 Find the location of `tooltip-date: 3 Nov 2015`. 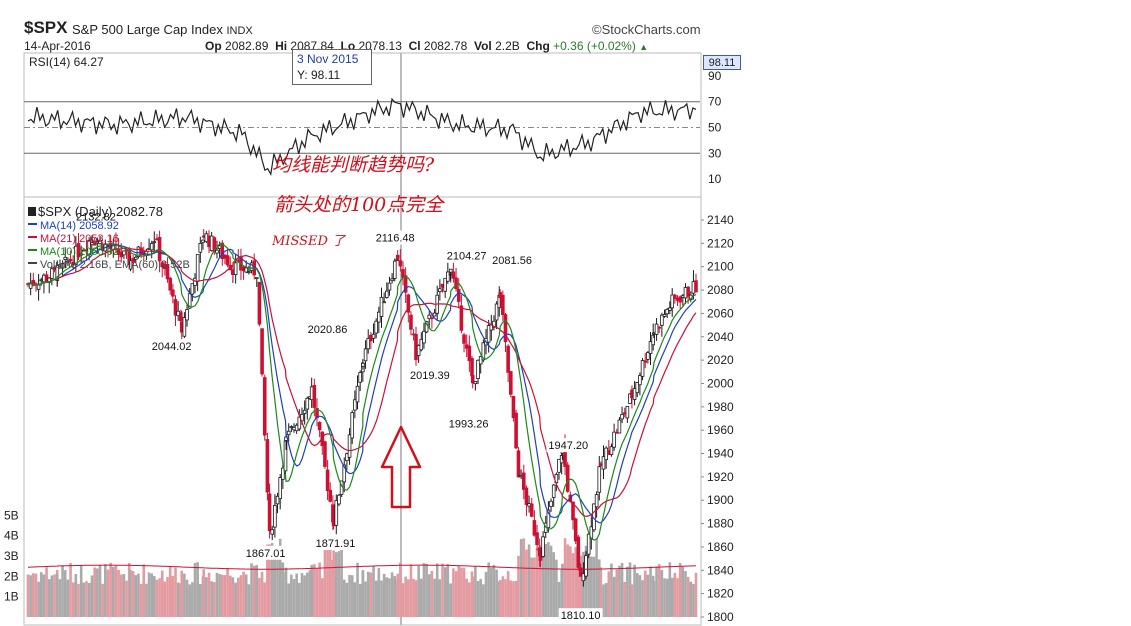

tooltip-date: 3 Nov 2015 is located at coordinates (328, 59).